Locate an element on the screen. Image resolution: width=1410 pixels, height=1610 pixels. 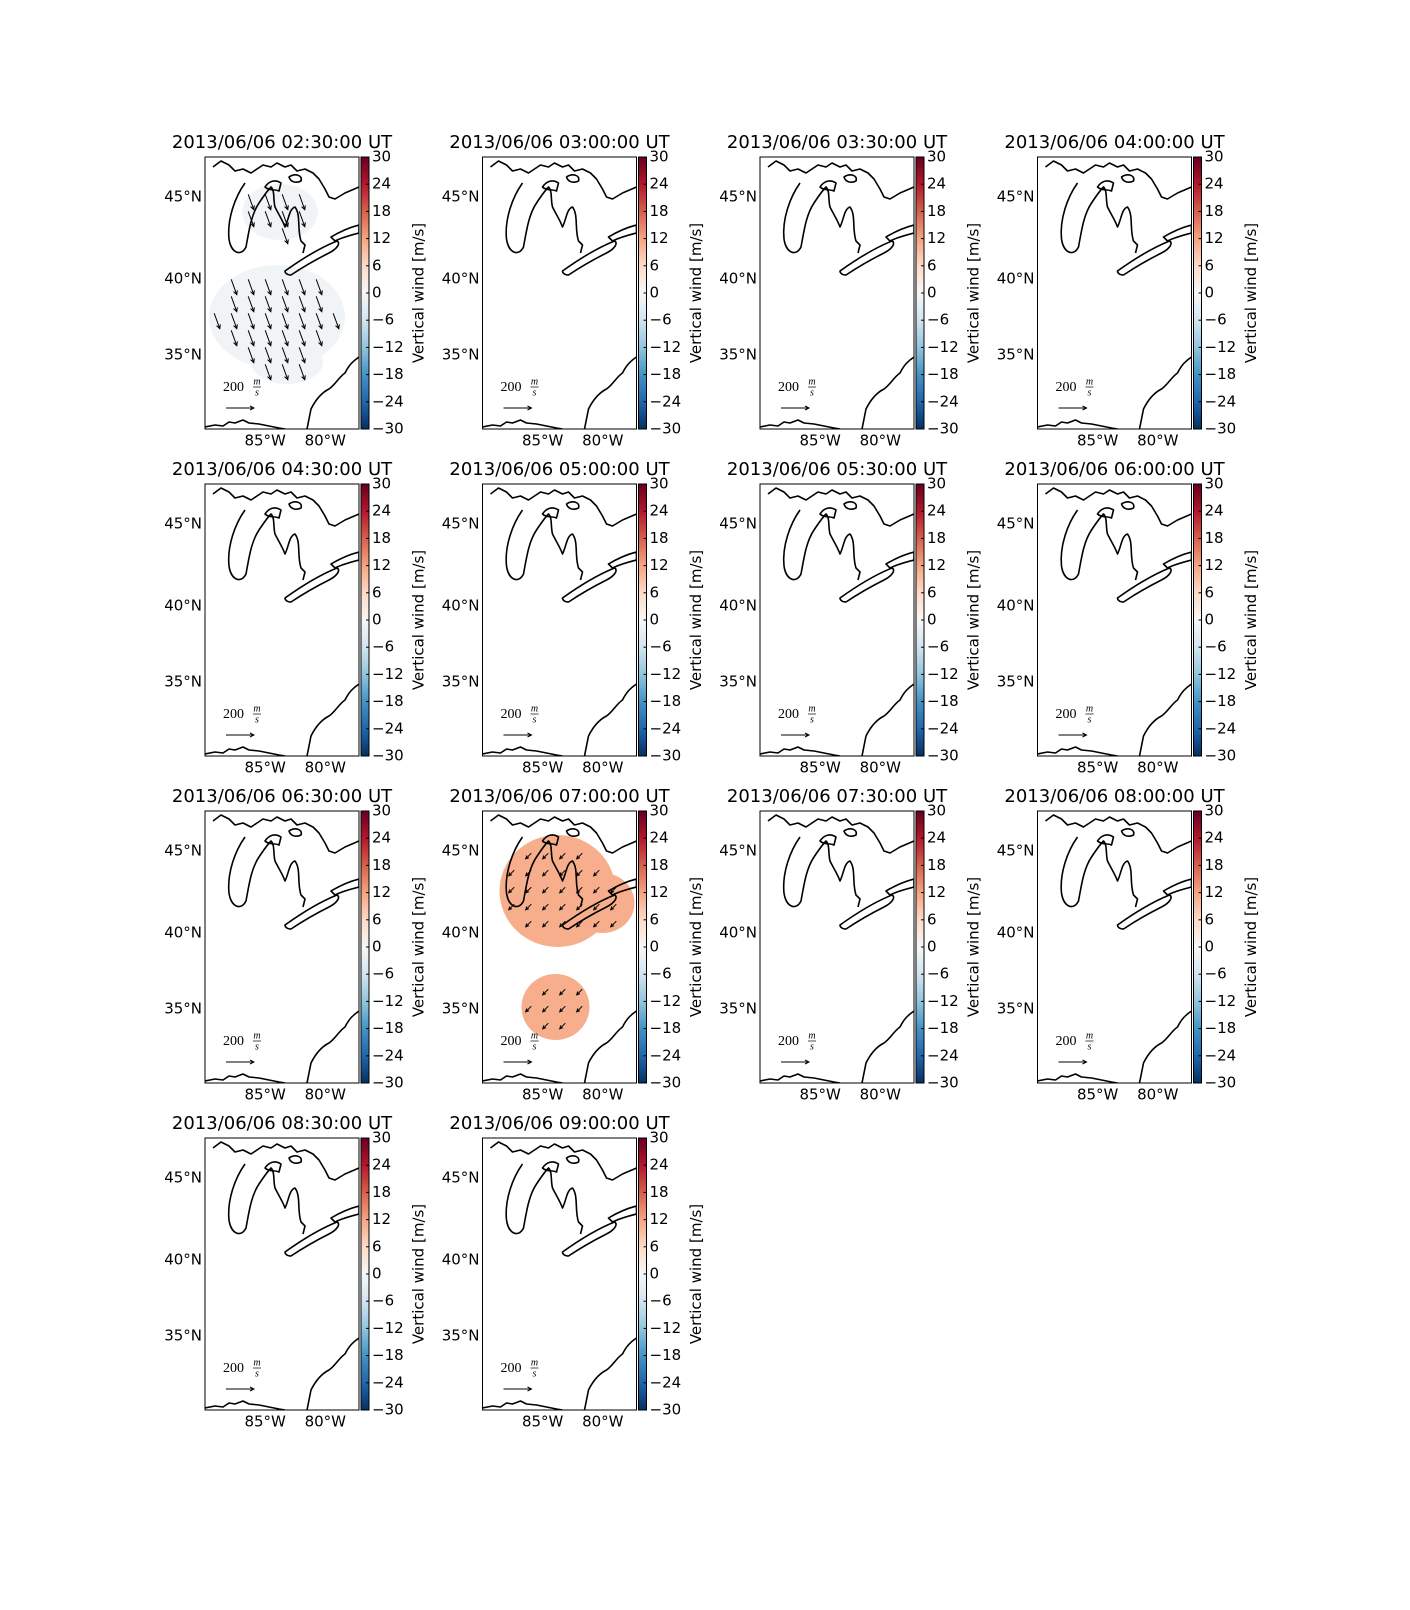
panel-title: 2013/06/06 04:30:00 UT is located at coordinates (282, 469).